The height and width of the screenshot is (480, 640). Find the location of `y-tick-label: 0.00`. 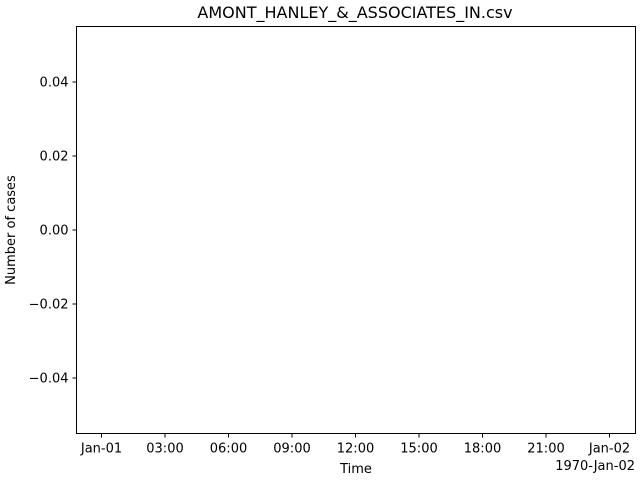

y-tick-label: 0.00 is located at coordinates (54, 231).